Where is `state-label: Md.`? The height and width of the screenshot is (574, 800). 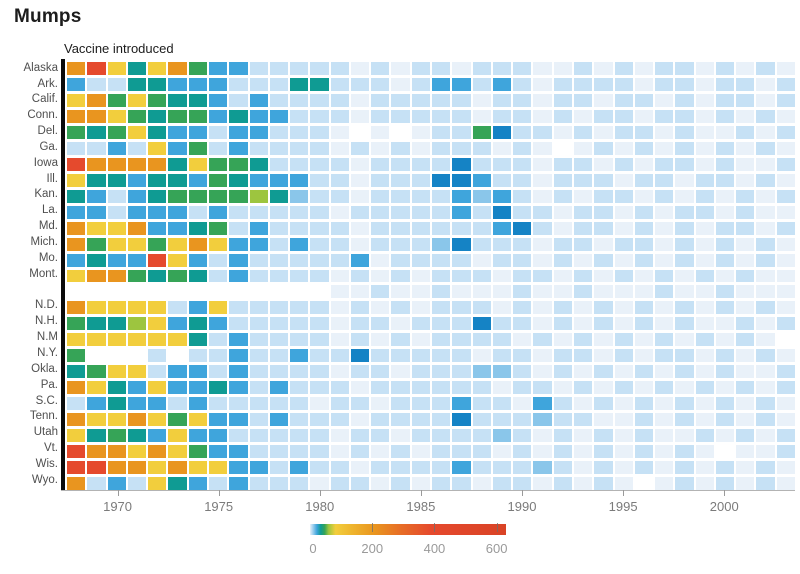 state-label: Md. is located at coordinates (48, 226).